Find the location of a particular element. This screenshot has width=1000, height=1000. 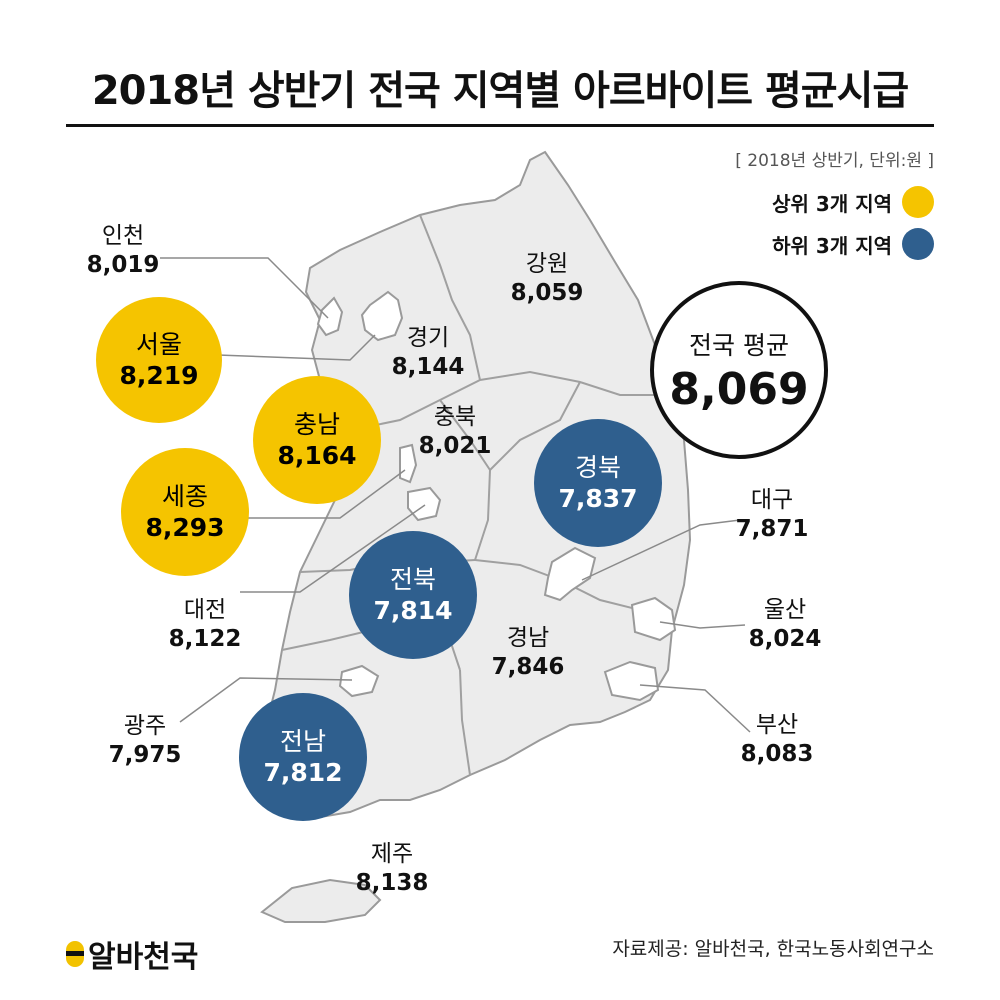

brand-logo: 알바천국 is located at coordinates (132, 954).